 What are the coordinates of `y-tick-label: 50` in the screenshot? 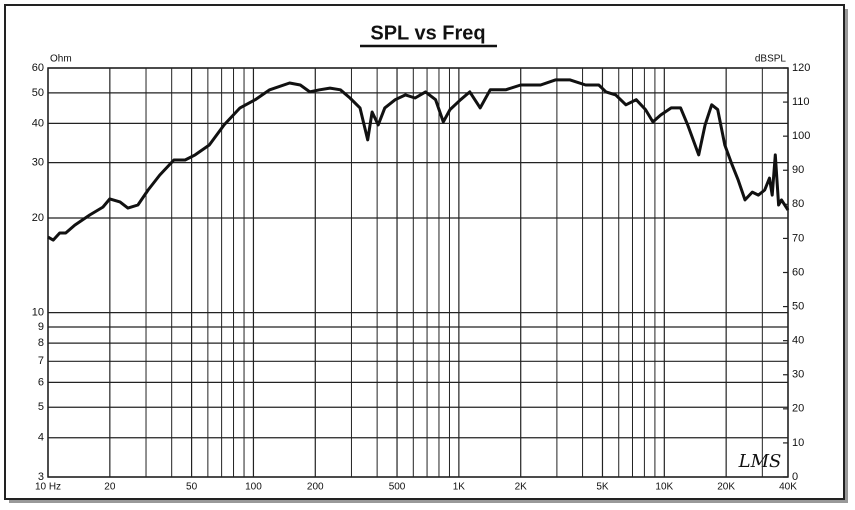 It's located at (38, 93).